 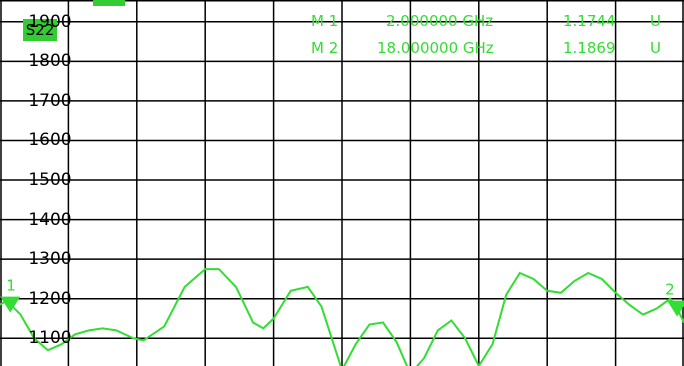 What do you see at coordinates (50, 219) in the screenshot?
I see `y-tick-label: 1400` at bounding box center [50, 219].